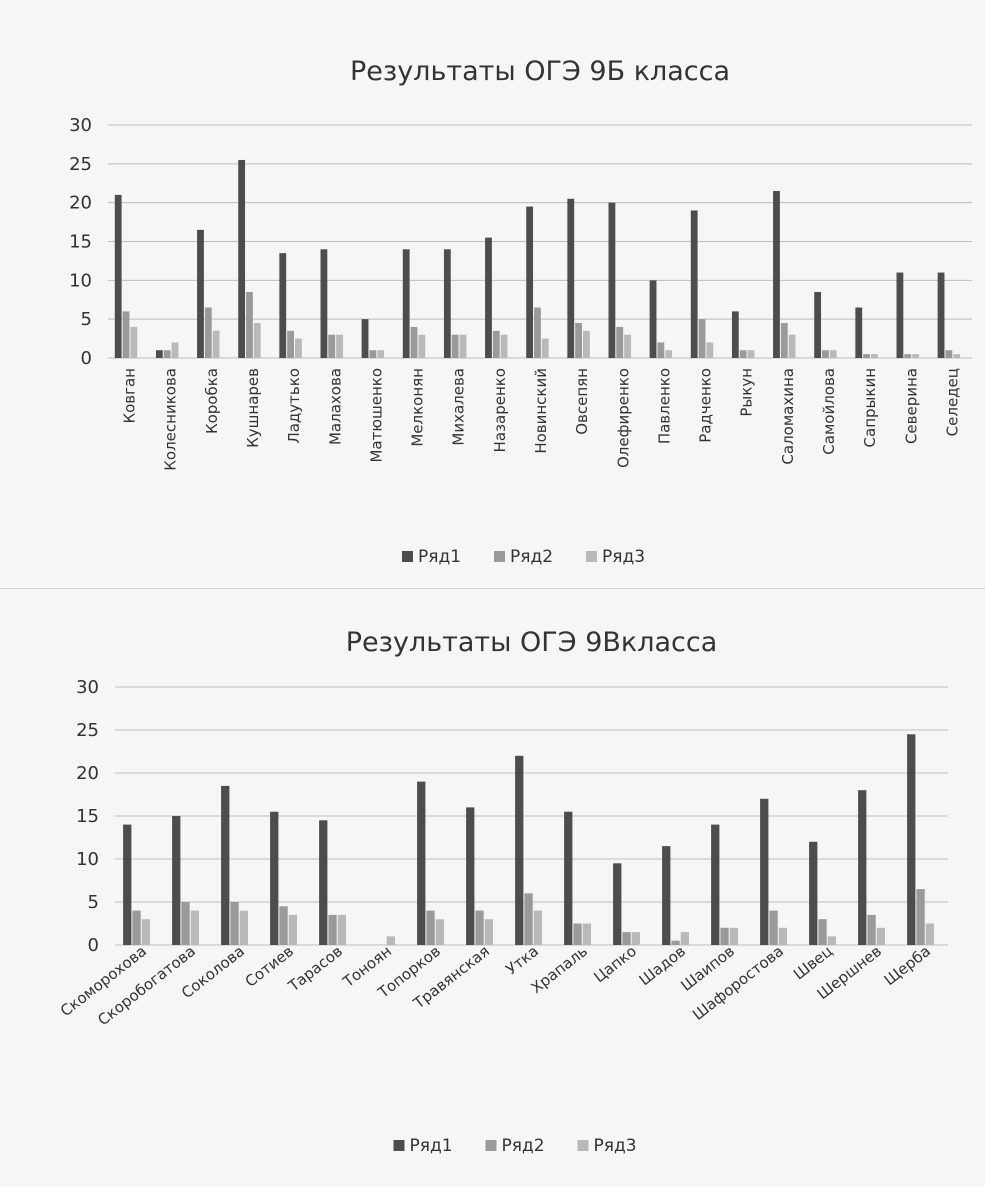  I want to click on category-label: Тарасов, so click(315, 969).